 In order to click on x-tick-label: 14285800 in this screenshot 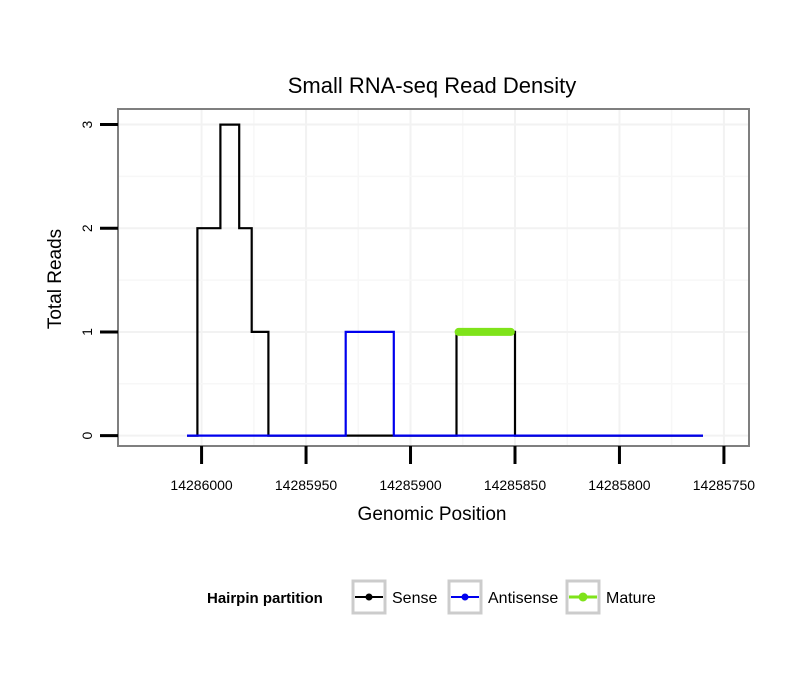, I will do `click(619, 485)`.